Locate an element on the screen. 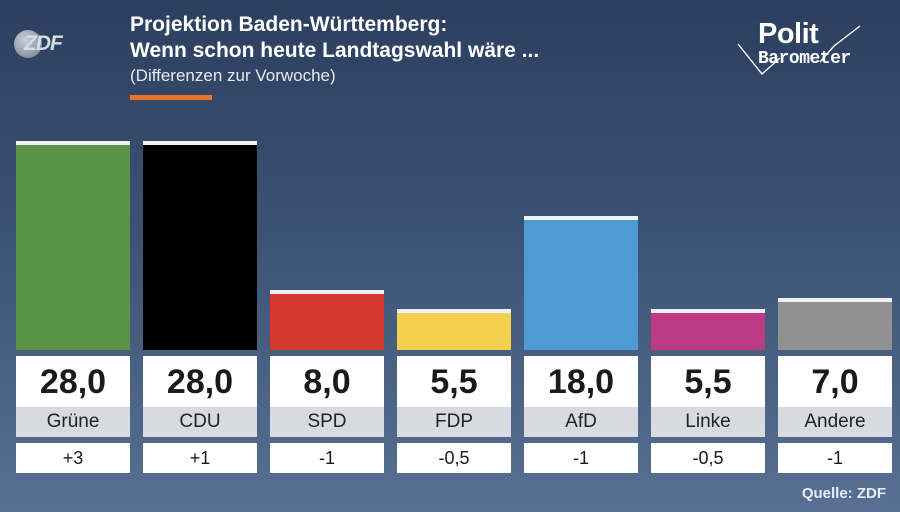 The height and width of the screenshot is (512, 900). value-label-5: 18,0 is located at coordinates (581, 382).